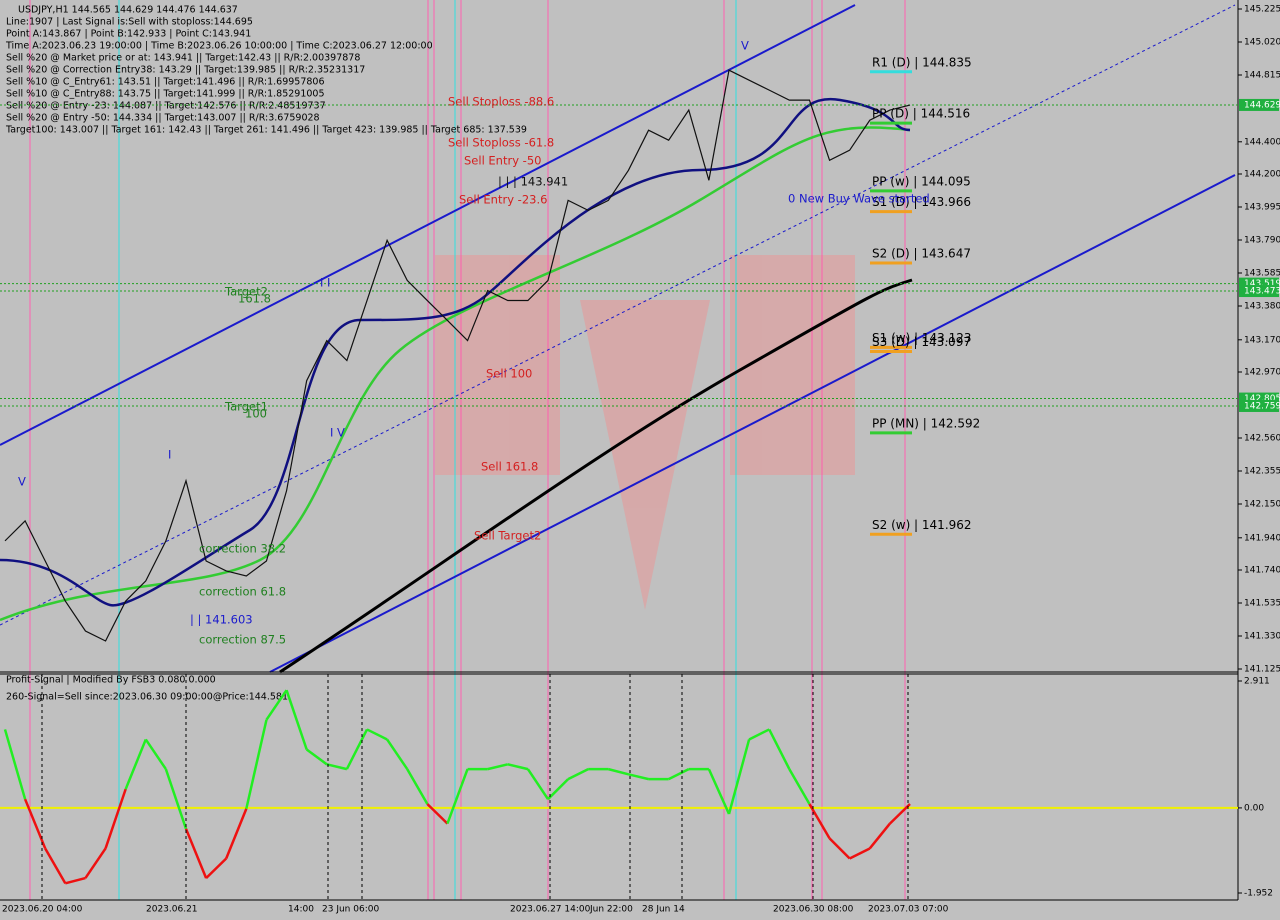 The width and height of the screenshot is (1280, 920). Describe the element at coordinates (42, 910) in the screenshot. I see `time-label: 2023.06.20 04:00` at that location.